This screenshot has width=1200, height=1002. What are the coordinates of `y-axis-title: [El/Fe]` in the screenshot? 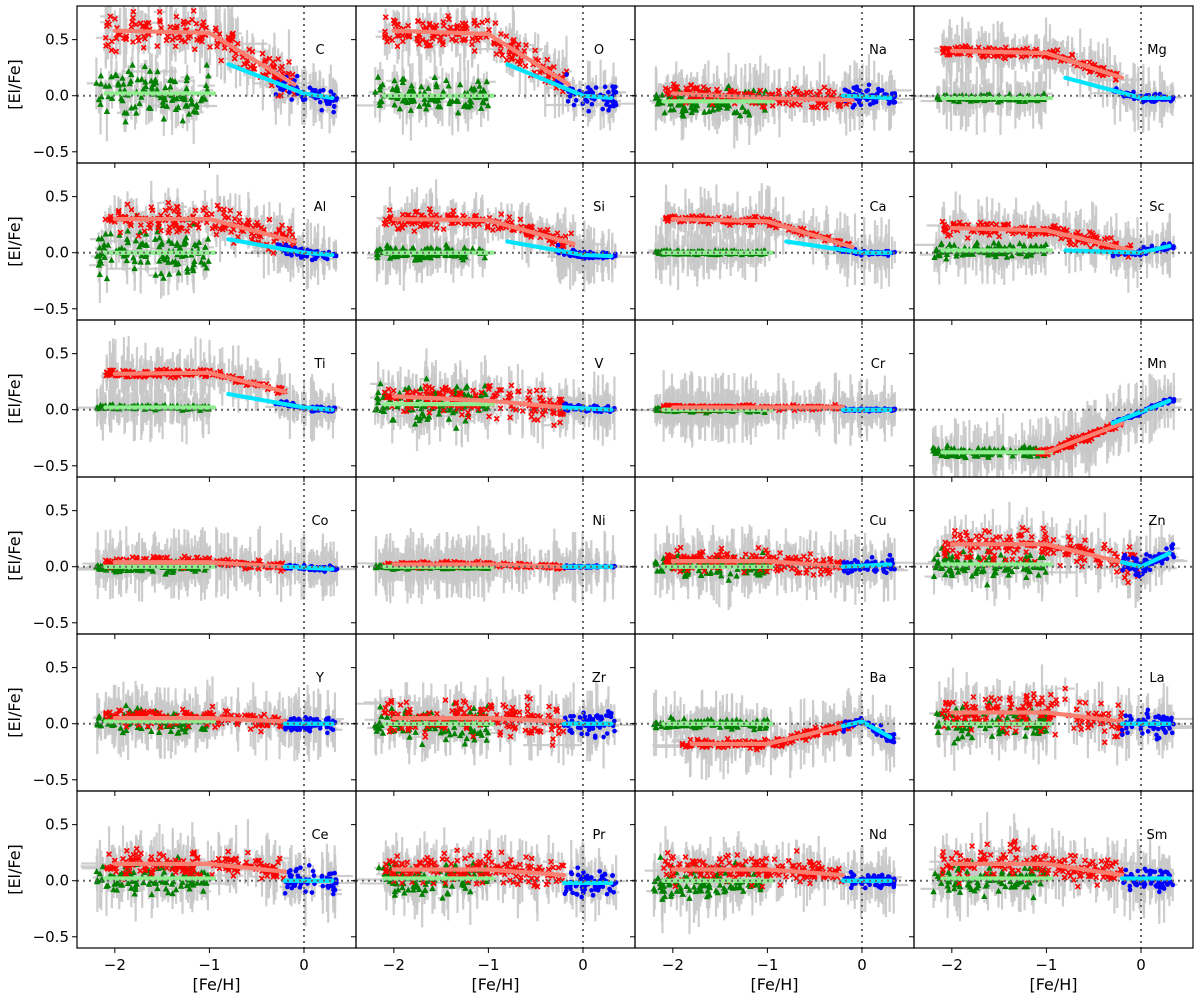 It's located at (14, 241).